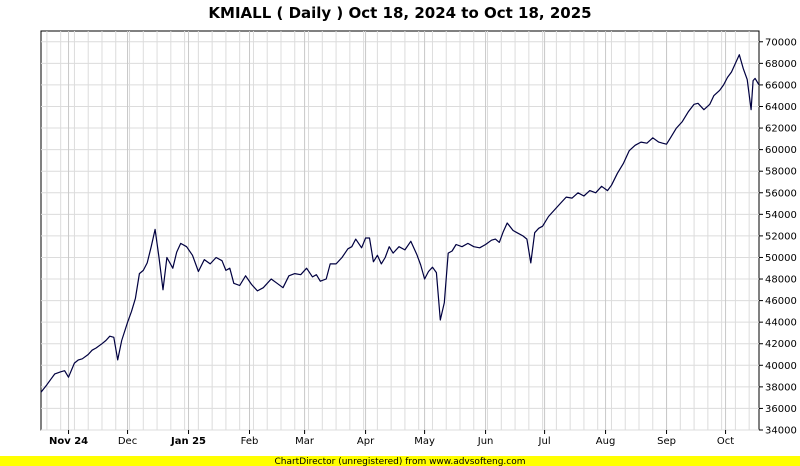 The height and width of the screenshot is (466, 800). I want to click on y-tick-label: 66000, so click(781, 85).